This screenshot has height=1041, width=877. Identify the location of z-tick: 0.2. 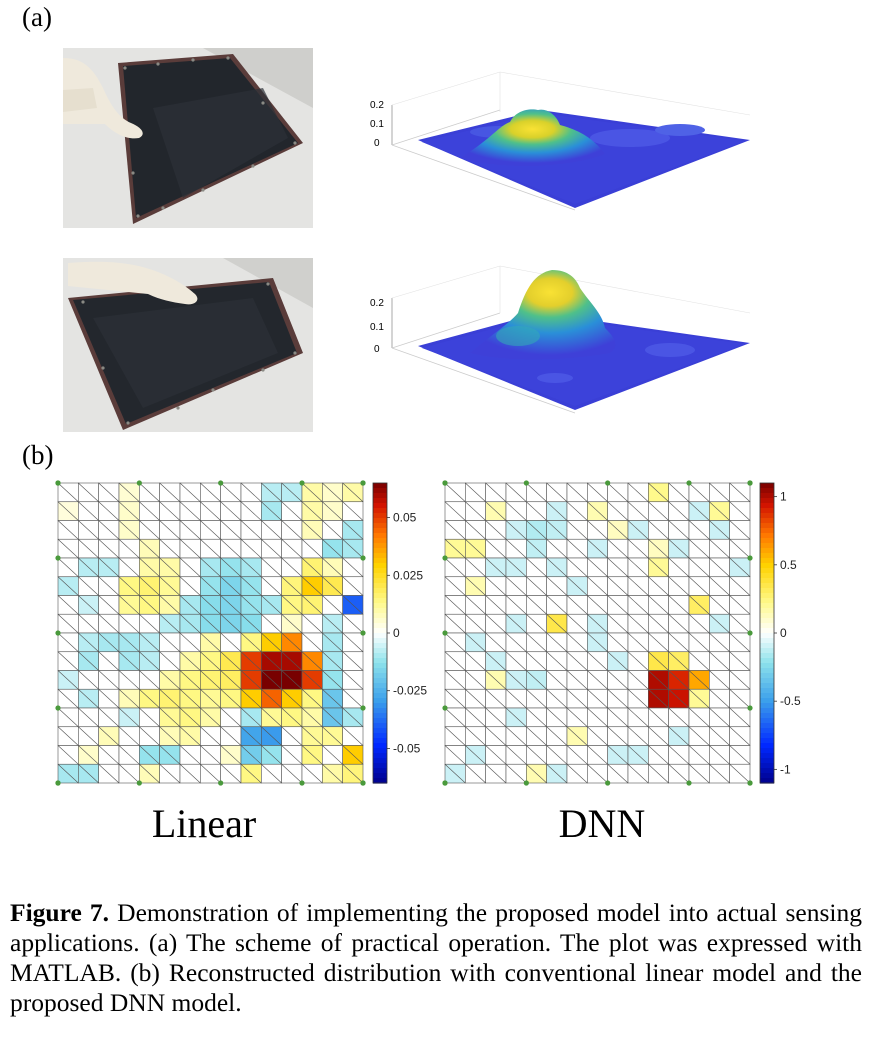
(377, 303).